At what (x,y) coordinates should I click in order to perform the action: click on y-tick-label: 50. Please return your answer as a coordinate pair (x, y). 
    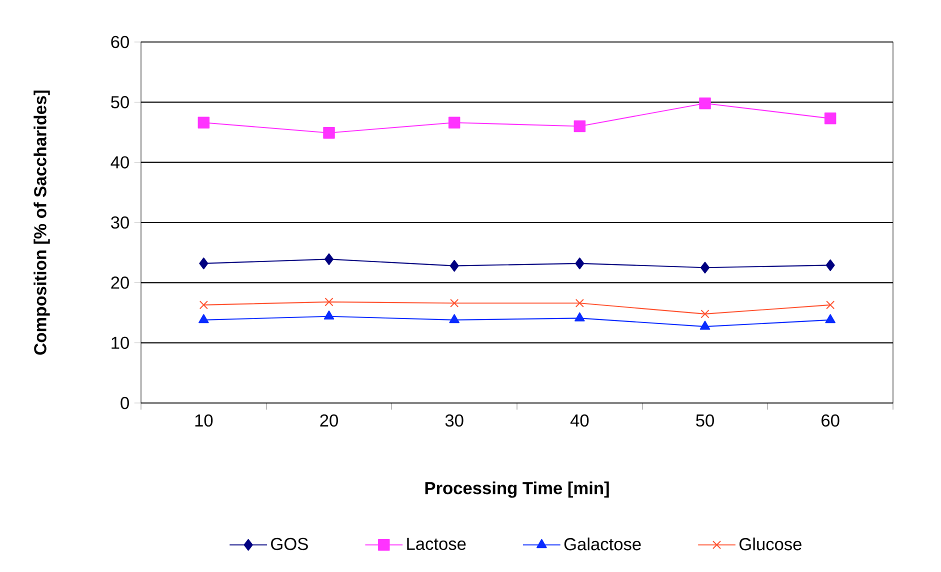
    Looking at the image, I should click on (120, 102).